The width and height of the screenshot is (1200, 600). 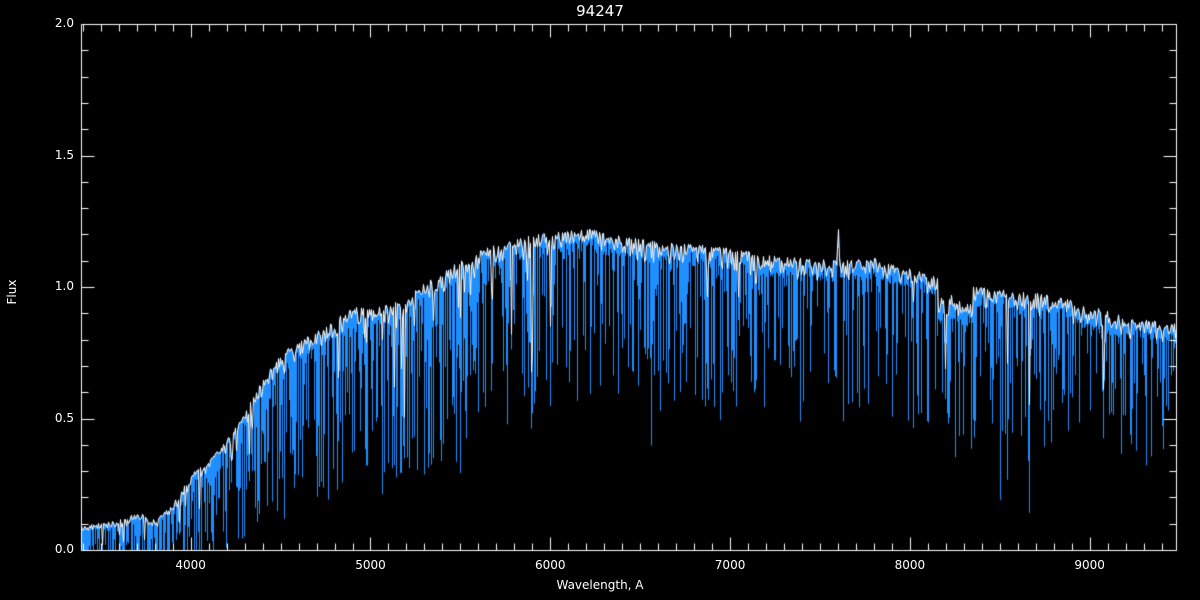 I want to click on x-axis-label: Wavelength, A, so click(x=600, y=585).